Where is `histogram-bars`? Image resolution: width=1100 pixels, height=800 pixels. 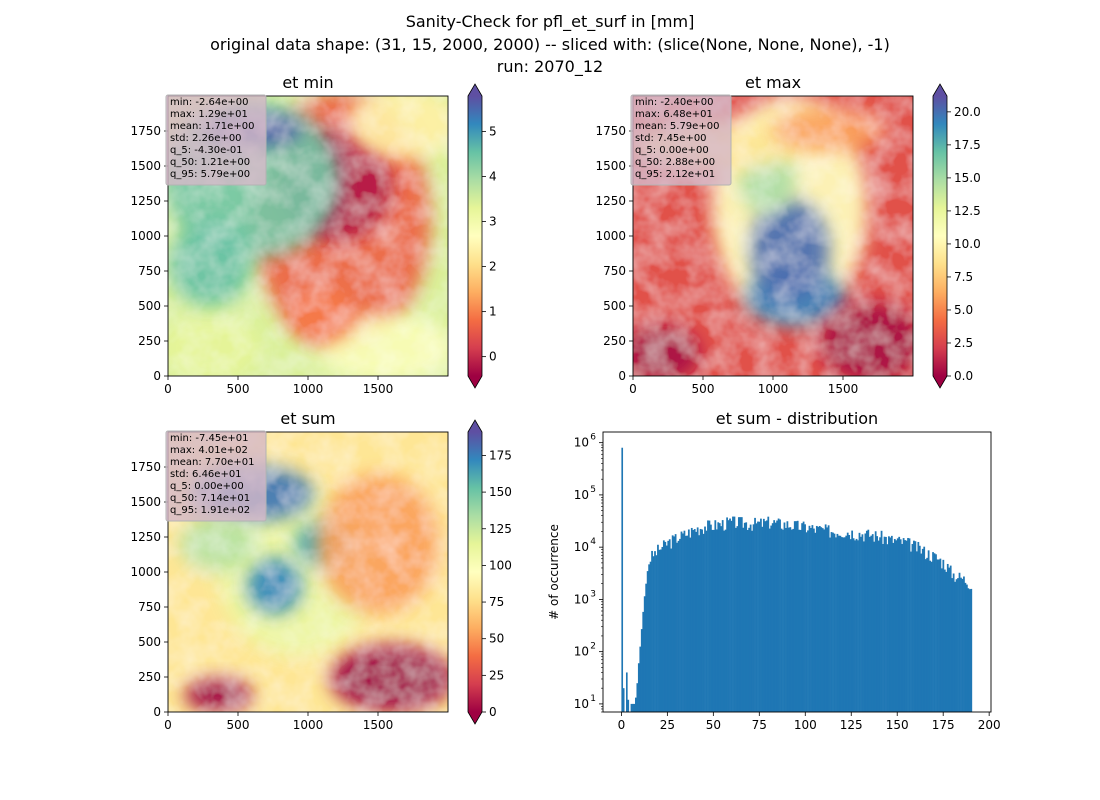 histogram-bars is located at coordinates (797, 579).